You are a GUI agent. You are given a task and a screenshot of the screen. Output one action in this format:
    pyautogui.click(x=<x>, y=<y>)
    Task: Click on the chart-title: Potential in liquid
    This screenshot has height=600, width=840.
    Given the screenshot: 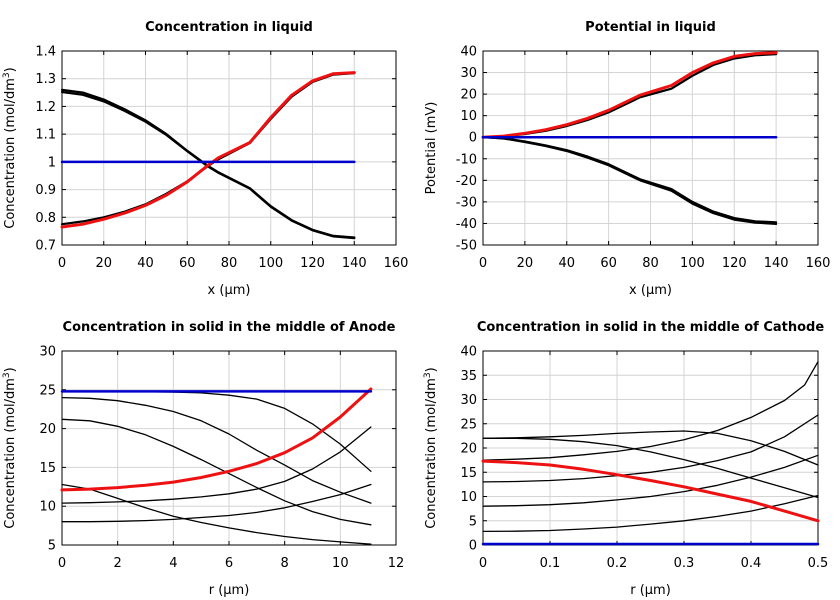 What is the action you would take?
    pyautogui.click(x=650, y=27)
    